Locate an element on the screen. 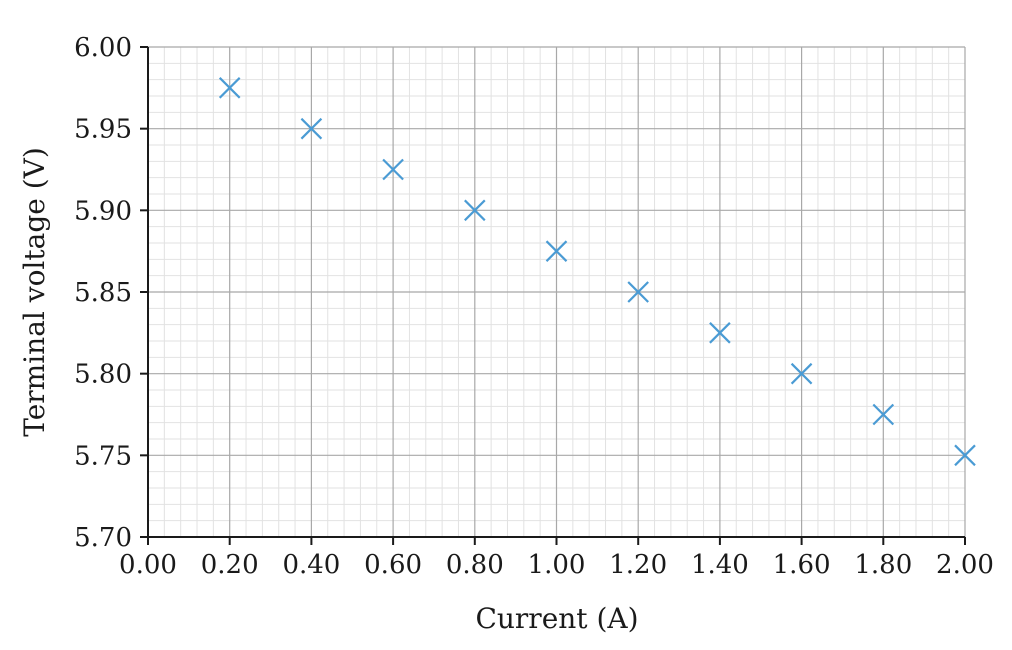  y-tick-label: 5.85 is located at coordinates (103, 293).